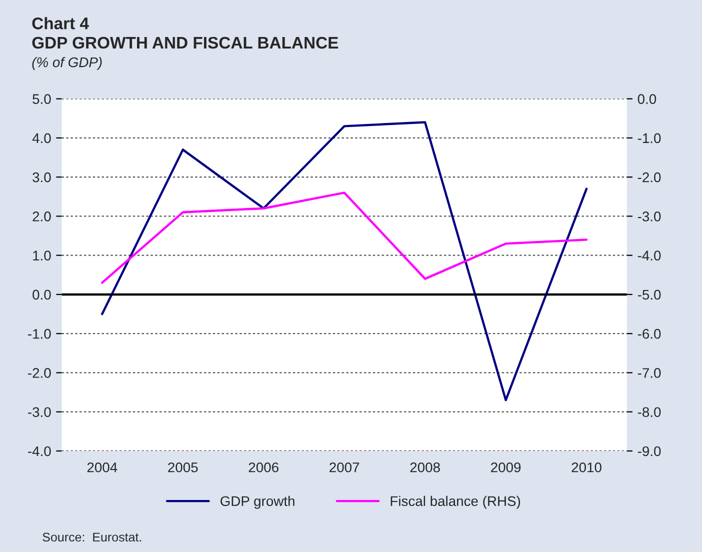 This screenshot has height=552, width=702. What do you see at coordinates (649, 217) in the screenshot?
I see `y2-tick-label: -3.0` at bounding box center [649, 217].